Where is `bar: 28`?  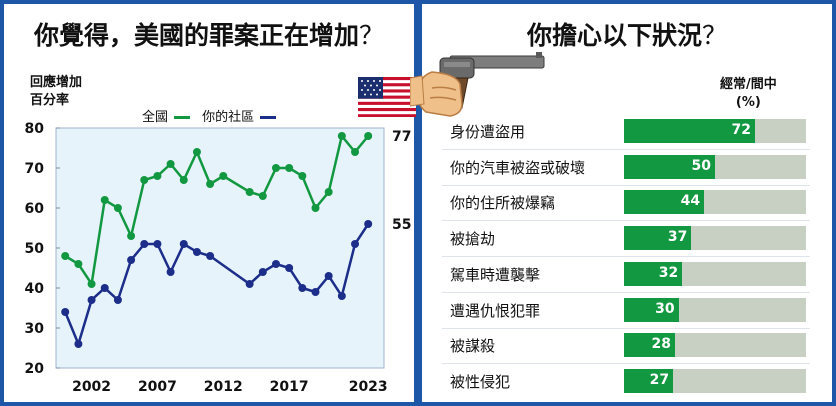 bar: 28 is located at coordinates (649, 345).